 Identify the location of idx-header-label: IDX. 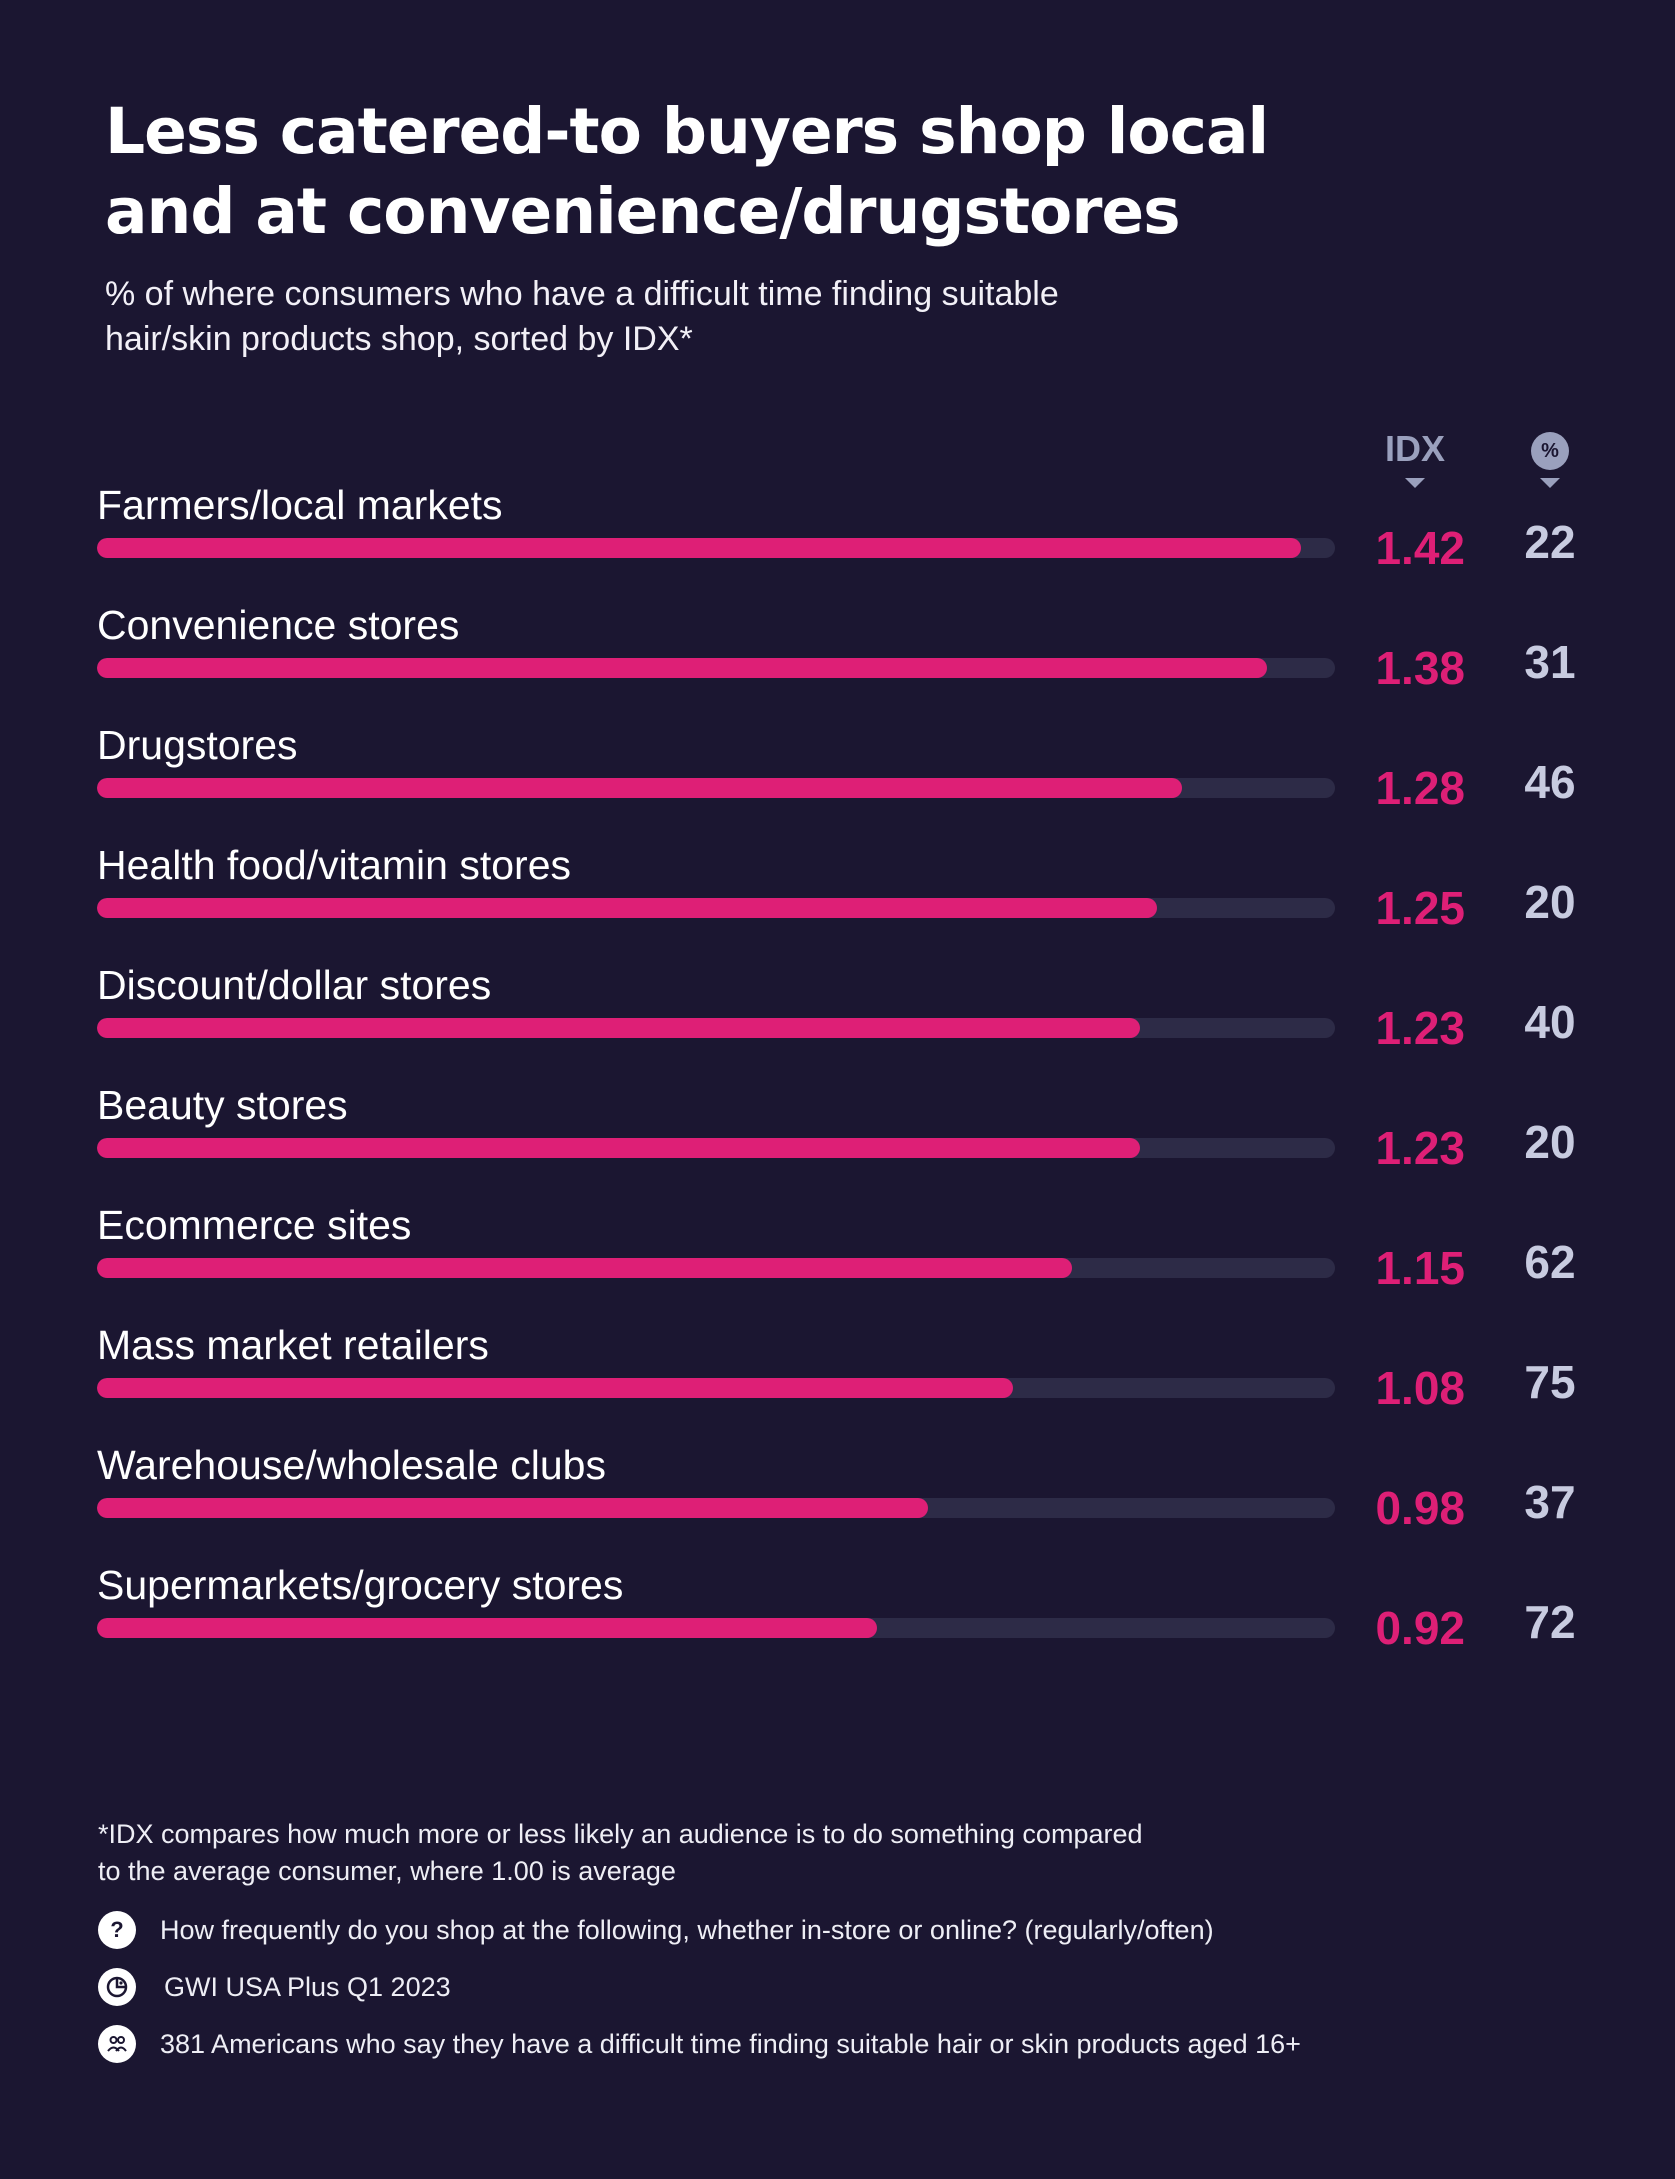
(1414, 448).